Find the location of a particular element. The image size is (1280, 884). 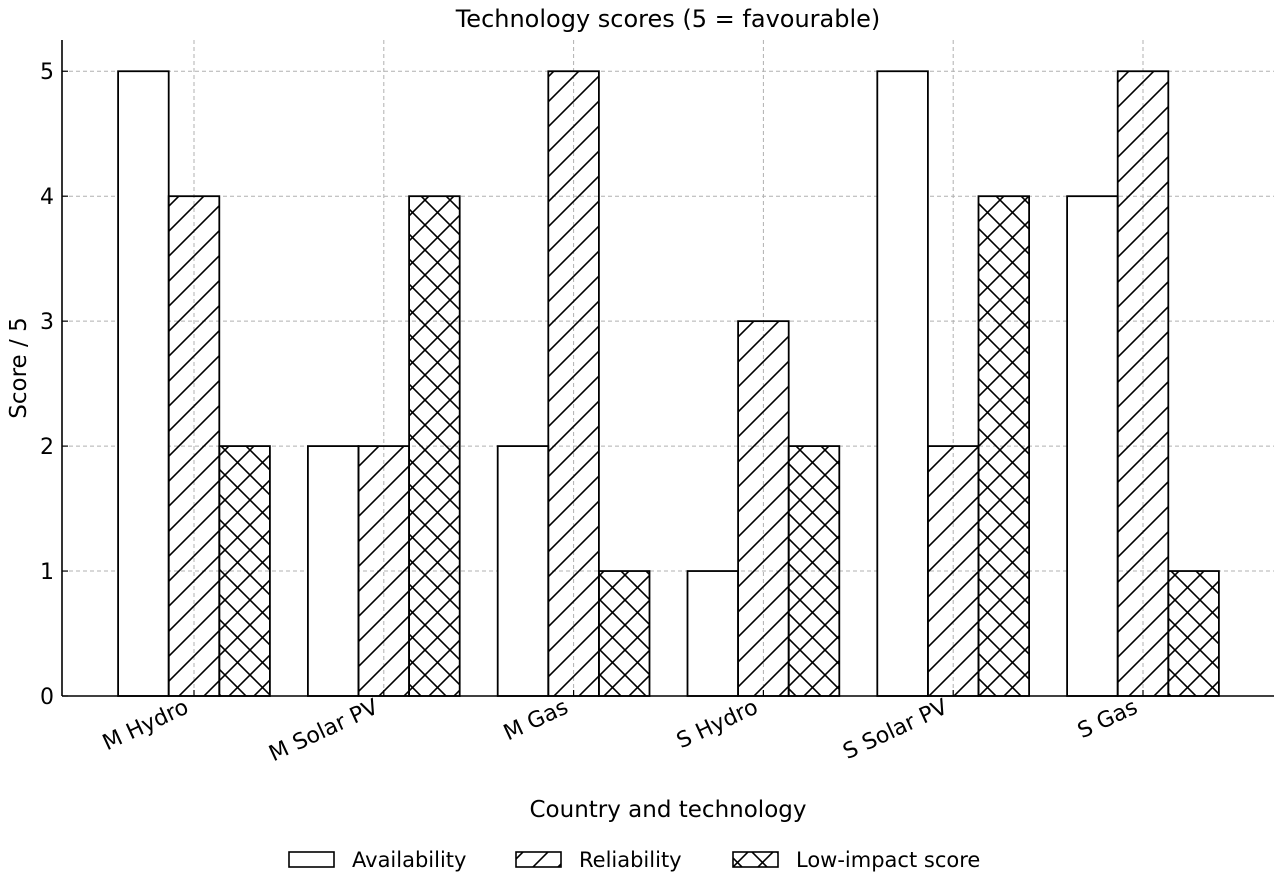

y-tick-label: 5 is located at coordinates (47, 72).